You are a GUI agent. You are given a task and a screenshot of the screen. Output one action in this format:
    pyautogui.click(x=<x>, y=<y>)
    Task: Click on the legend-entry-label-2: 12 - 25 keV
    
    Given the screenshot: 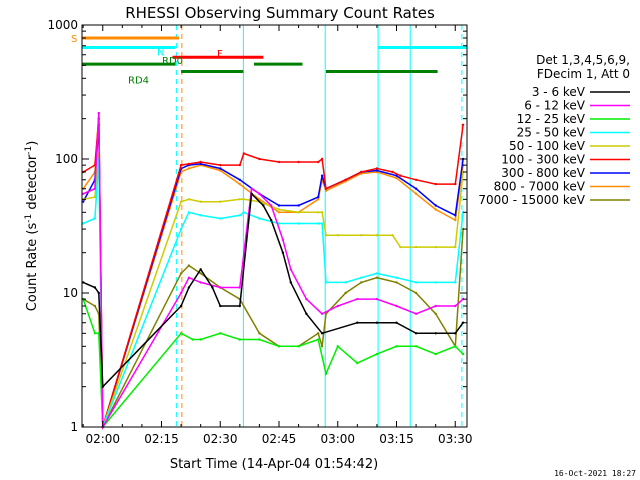 What is the action you would take?
    pyautogui.click(x=551, y=119)
    